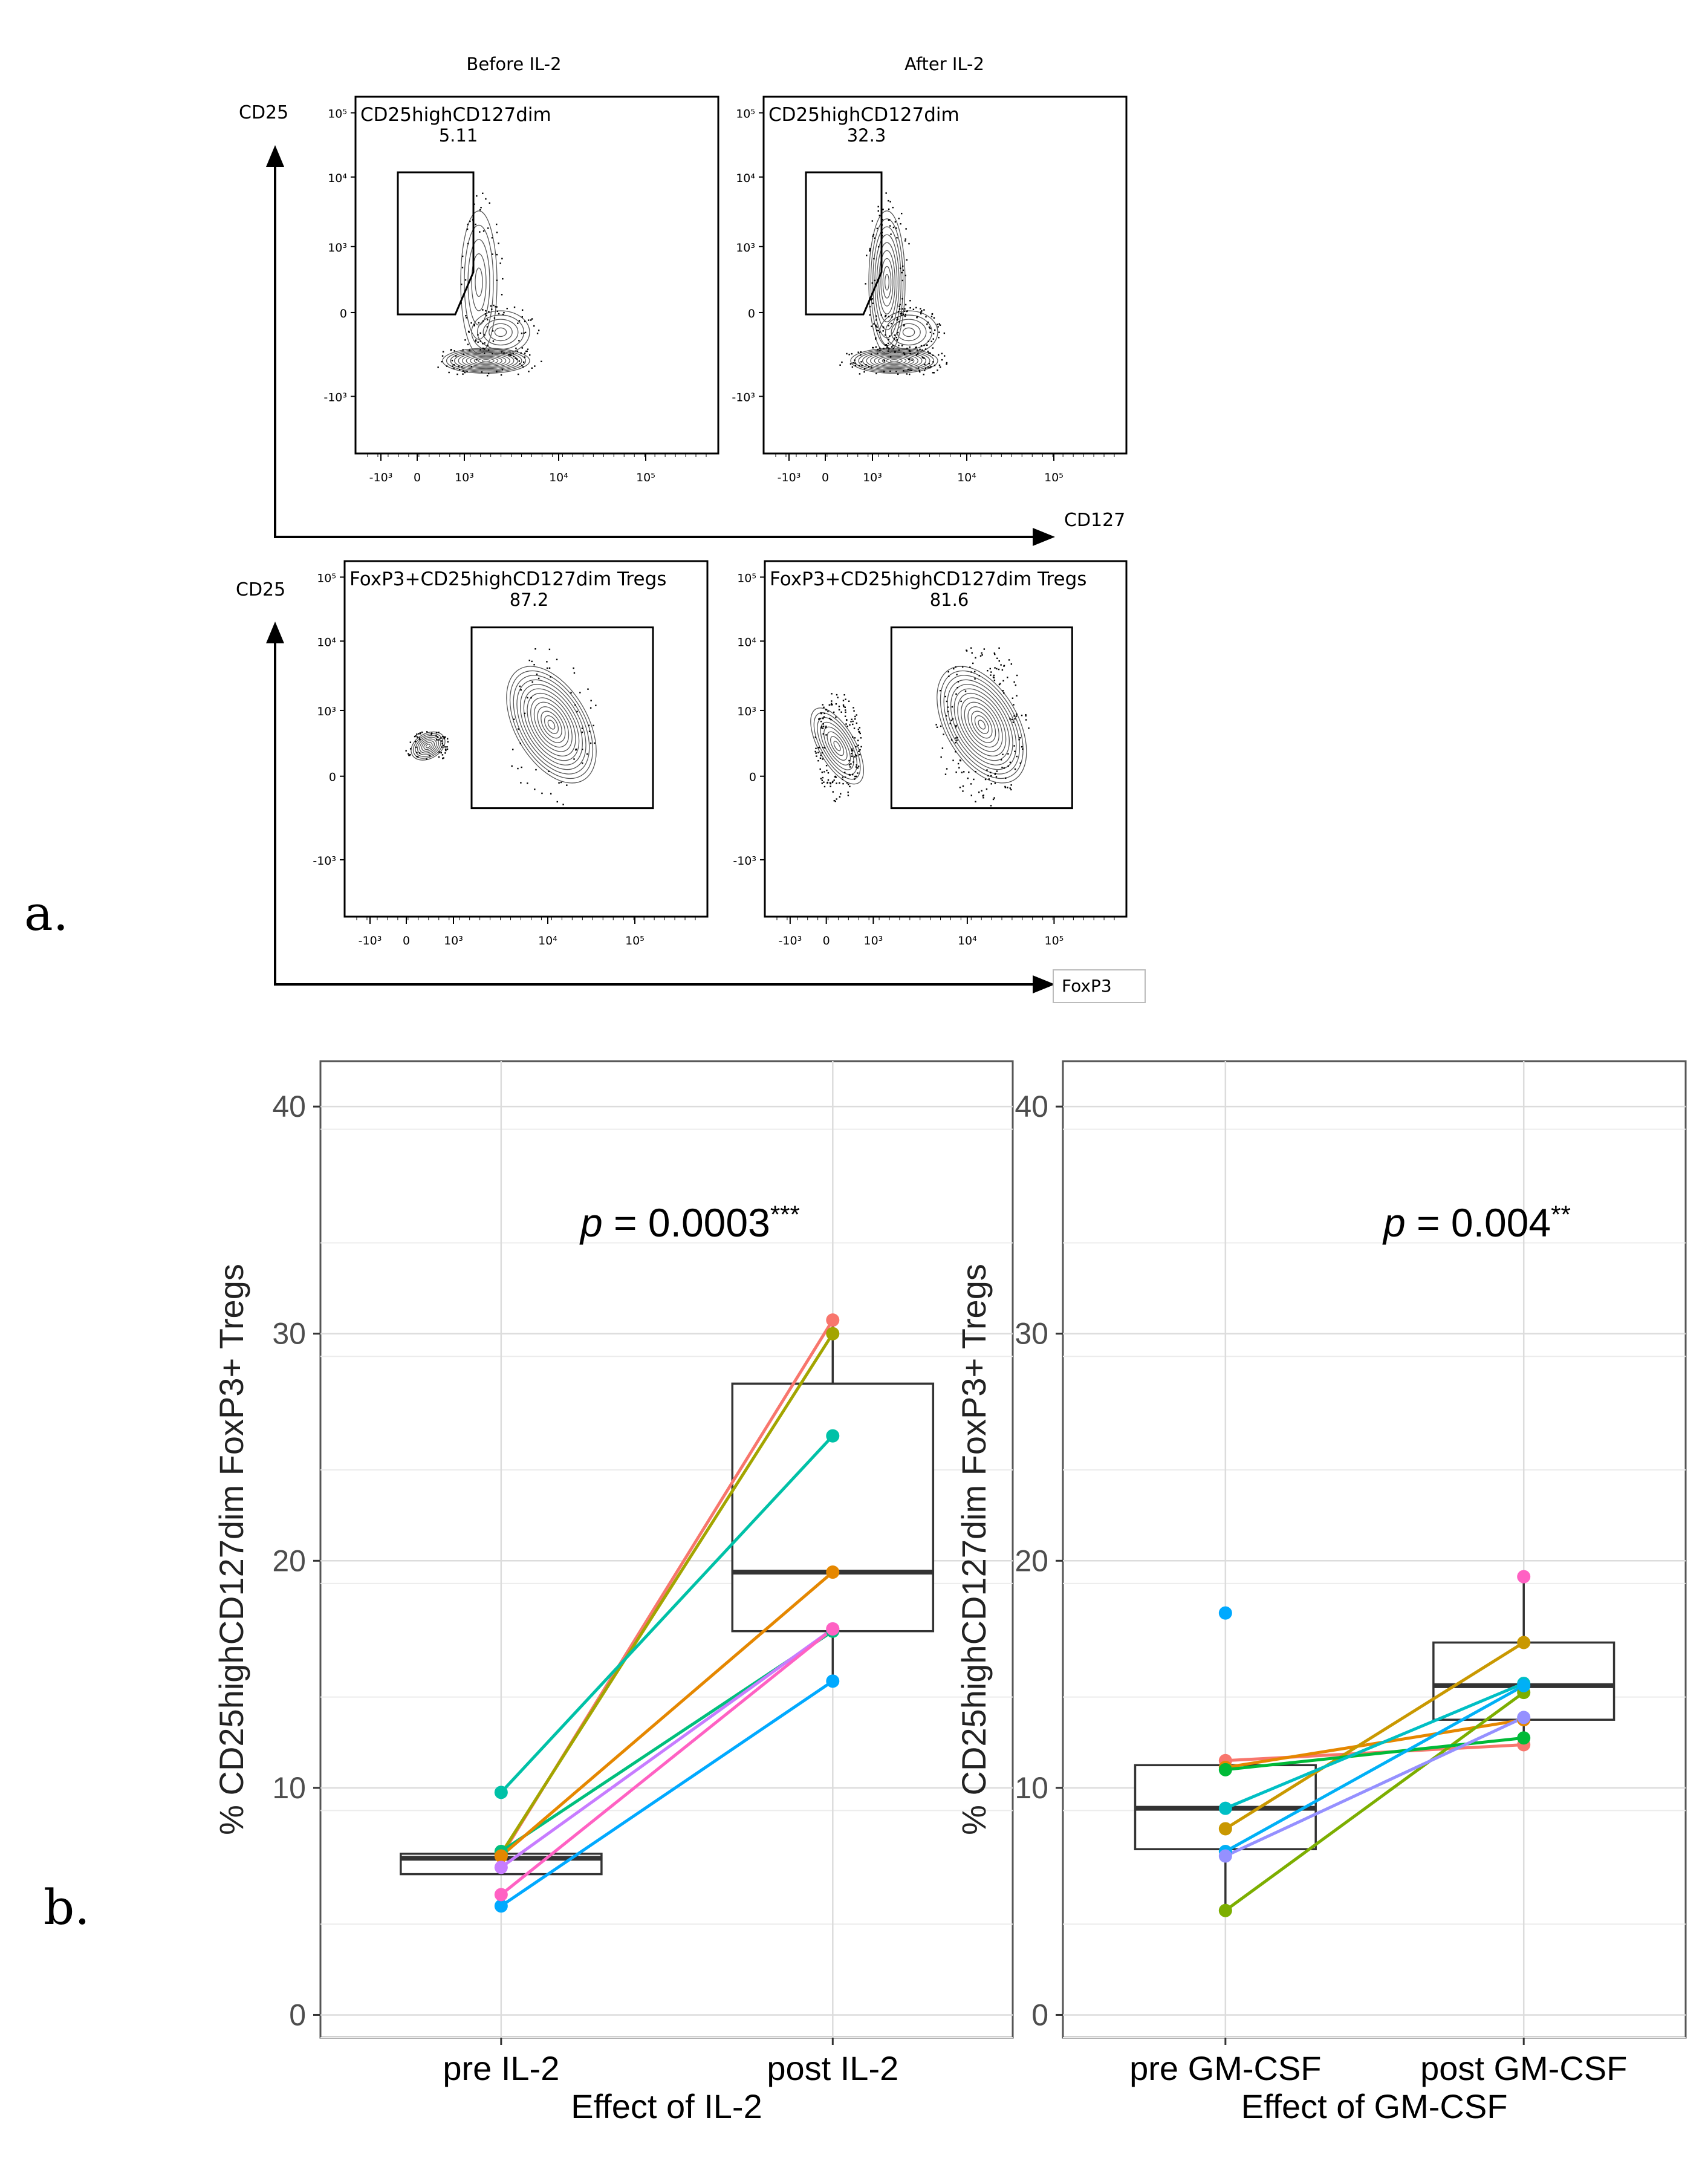  Describe the element at coordinates (873, 940) in the screenshot. I see `flow-x-tick-label: 10³` at that location.